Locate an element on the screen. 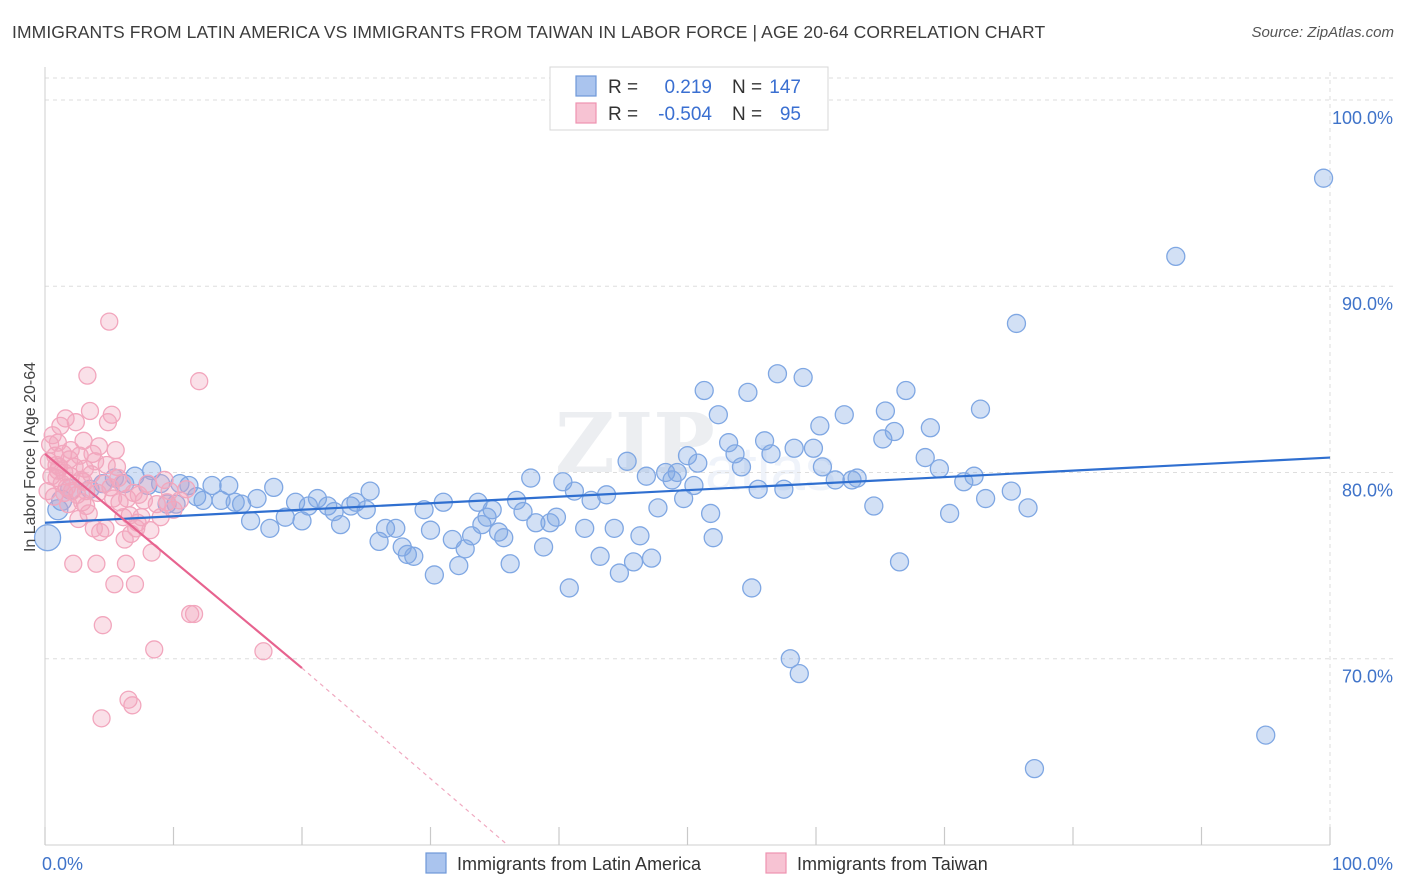  y-tick-label: 90.0% is located at coordinates (1367, 304).